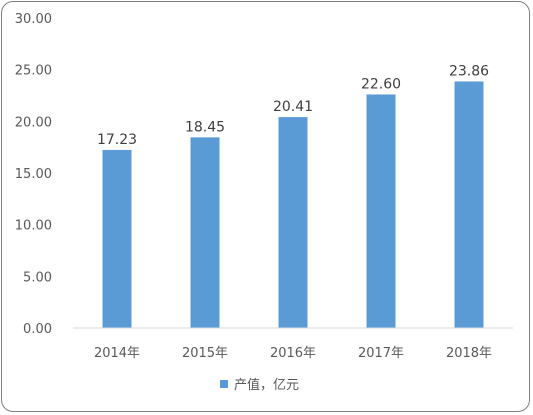  Describe the element at coordinates (381, 353) in the screenshot. I see `x-tick-label: 2017年` at that location.